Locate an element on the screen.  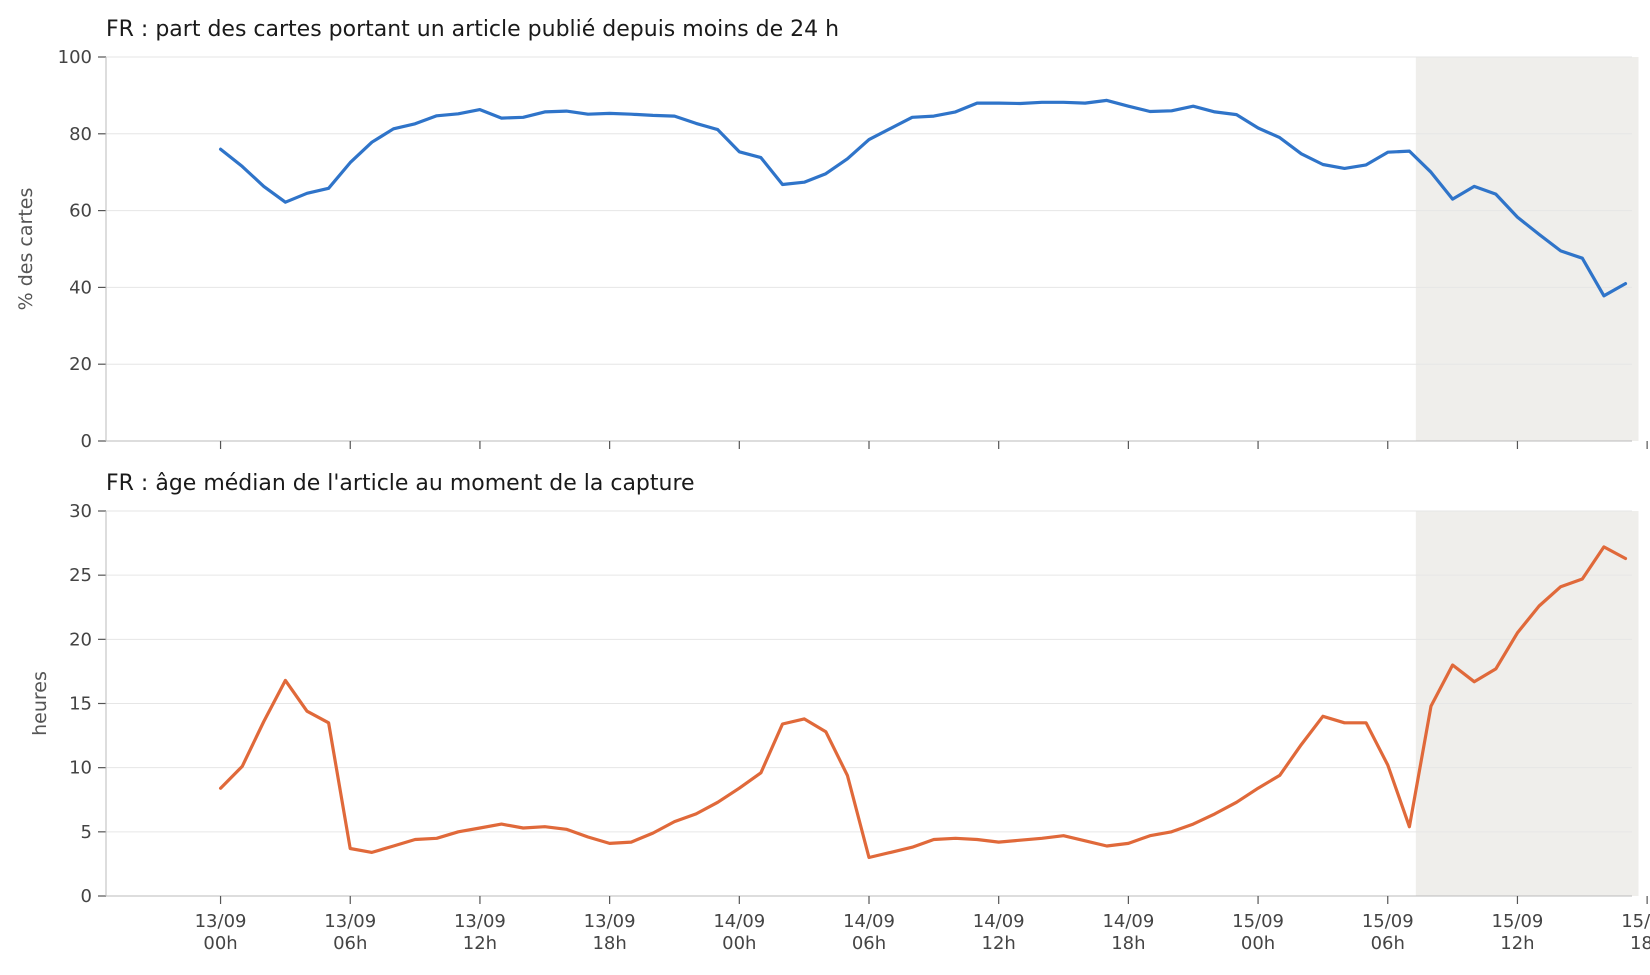
y-tick-label: 60 is located at coordinates (80, 211).